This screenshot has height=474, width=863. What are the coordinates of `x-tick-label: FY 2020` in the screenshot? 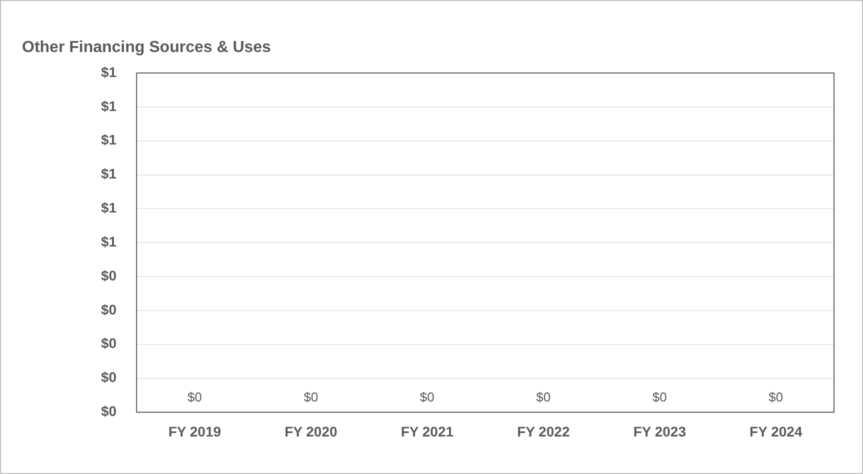 It's located at (311, 431).